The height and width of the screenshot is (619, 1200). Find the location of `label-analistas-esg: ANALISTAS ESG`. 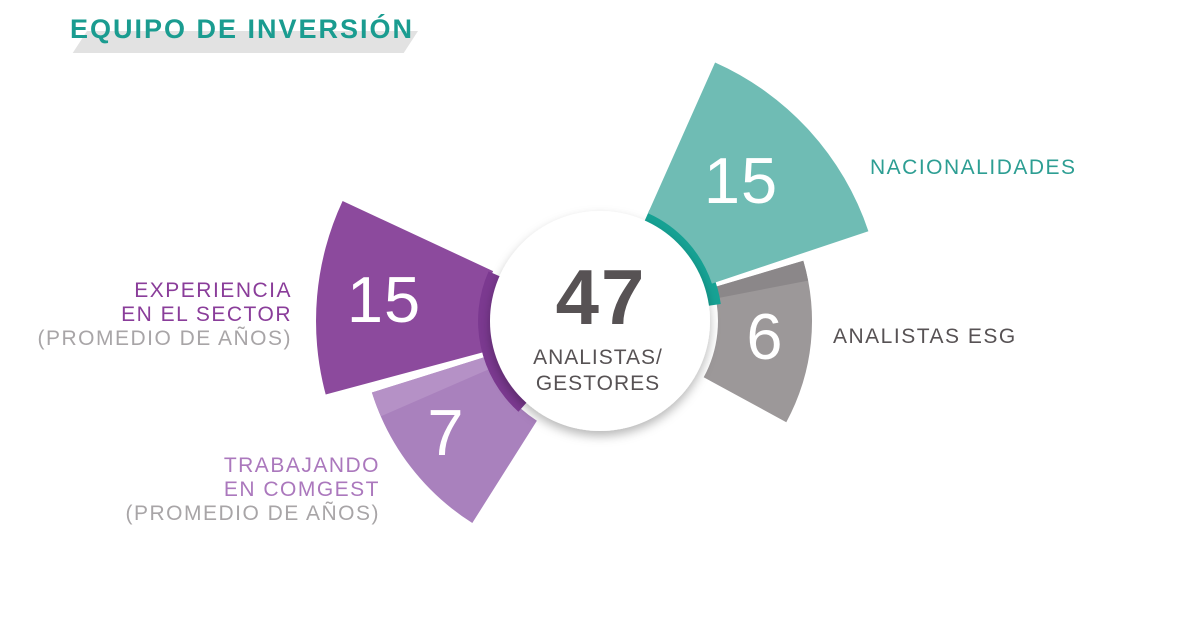

label-analistas-esg: ANALISTAS ESG is located at coordinates (925, 337).